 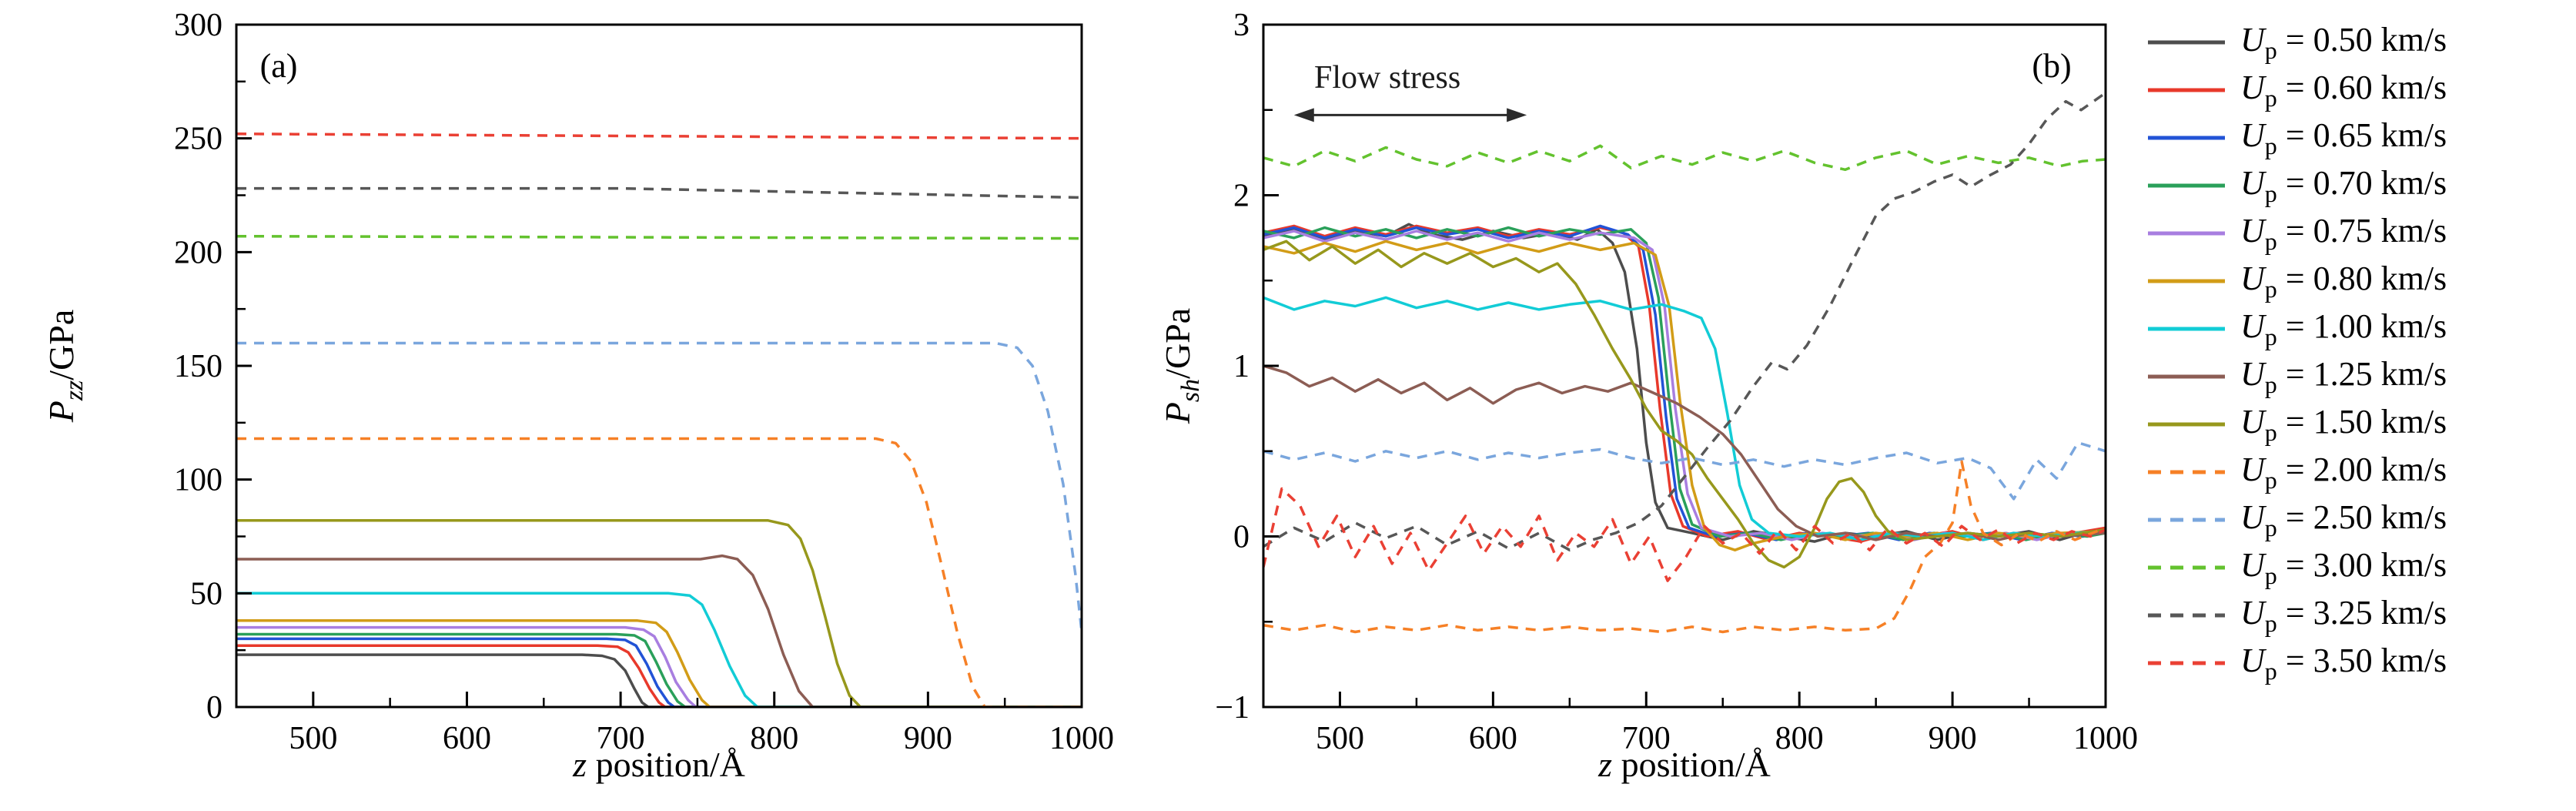 What do you see at coordinates (2343, 519) in the screenshot?
I see `legend-label: Up = 2.50 km/s` at bounding box center [2343, 519].